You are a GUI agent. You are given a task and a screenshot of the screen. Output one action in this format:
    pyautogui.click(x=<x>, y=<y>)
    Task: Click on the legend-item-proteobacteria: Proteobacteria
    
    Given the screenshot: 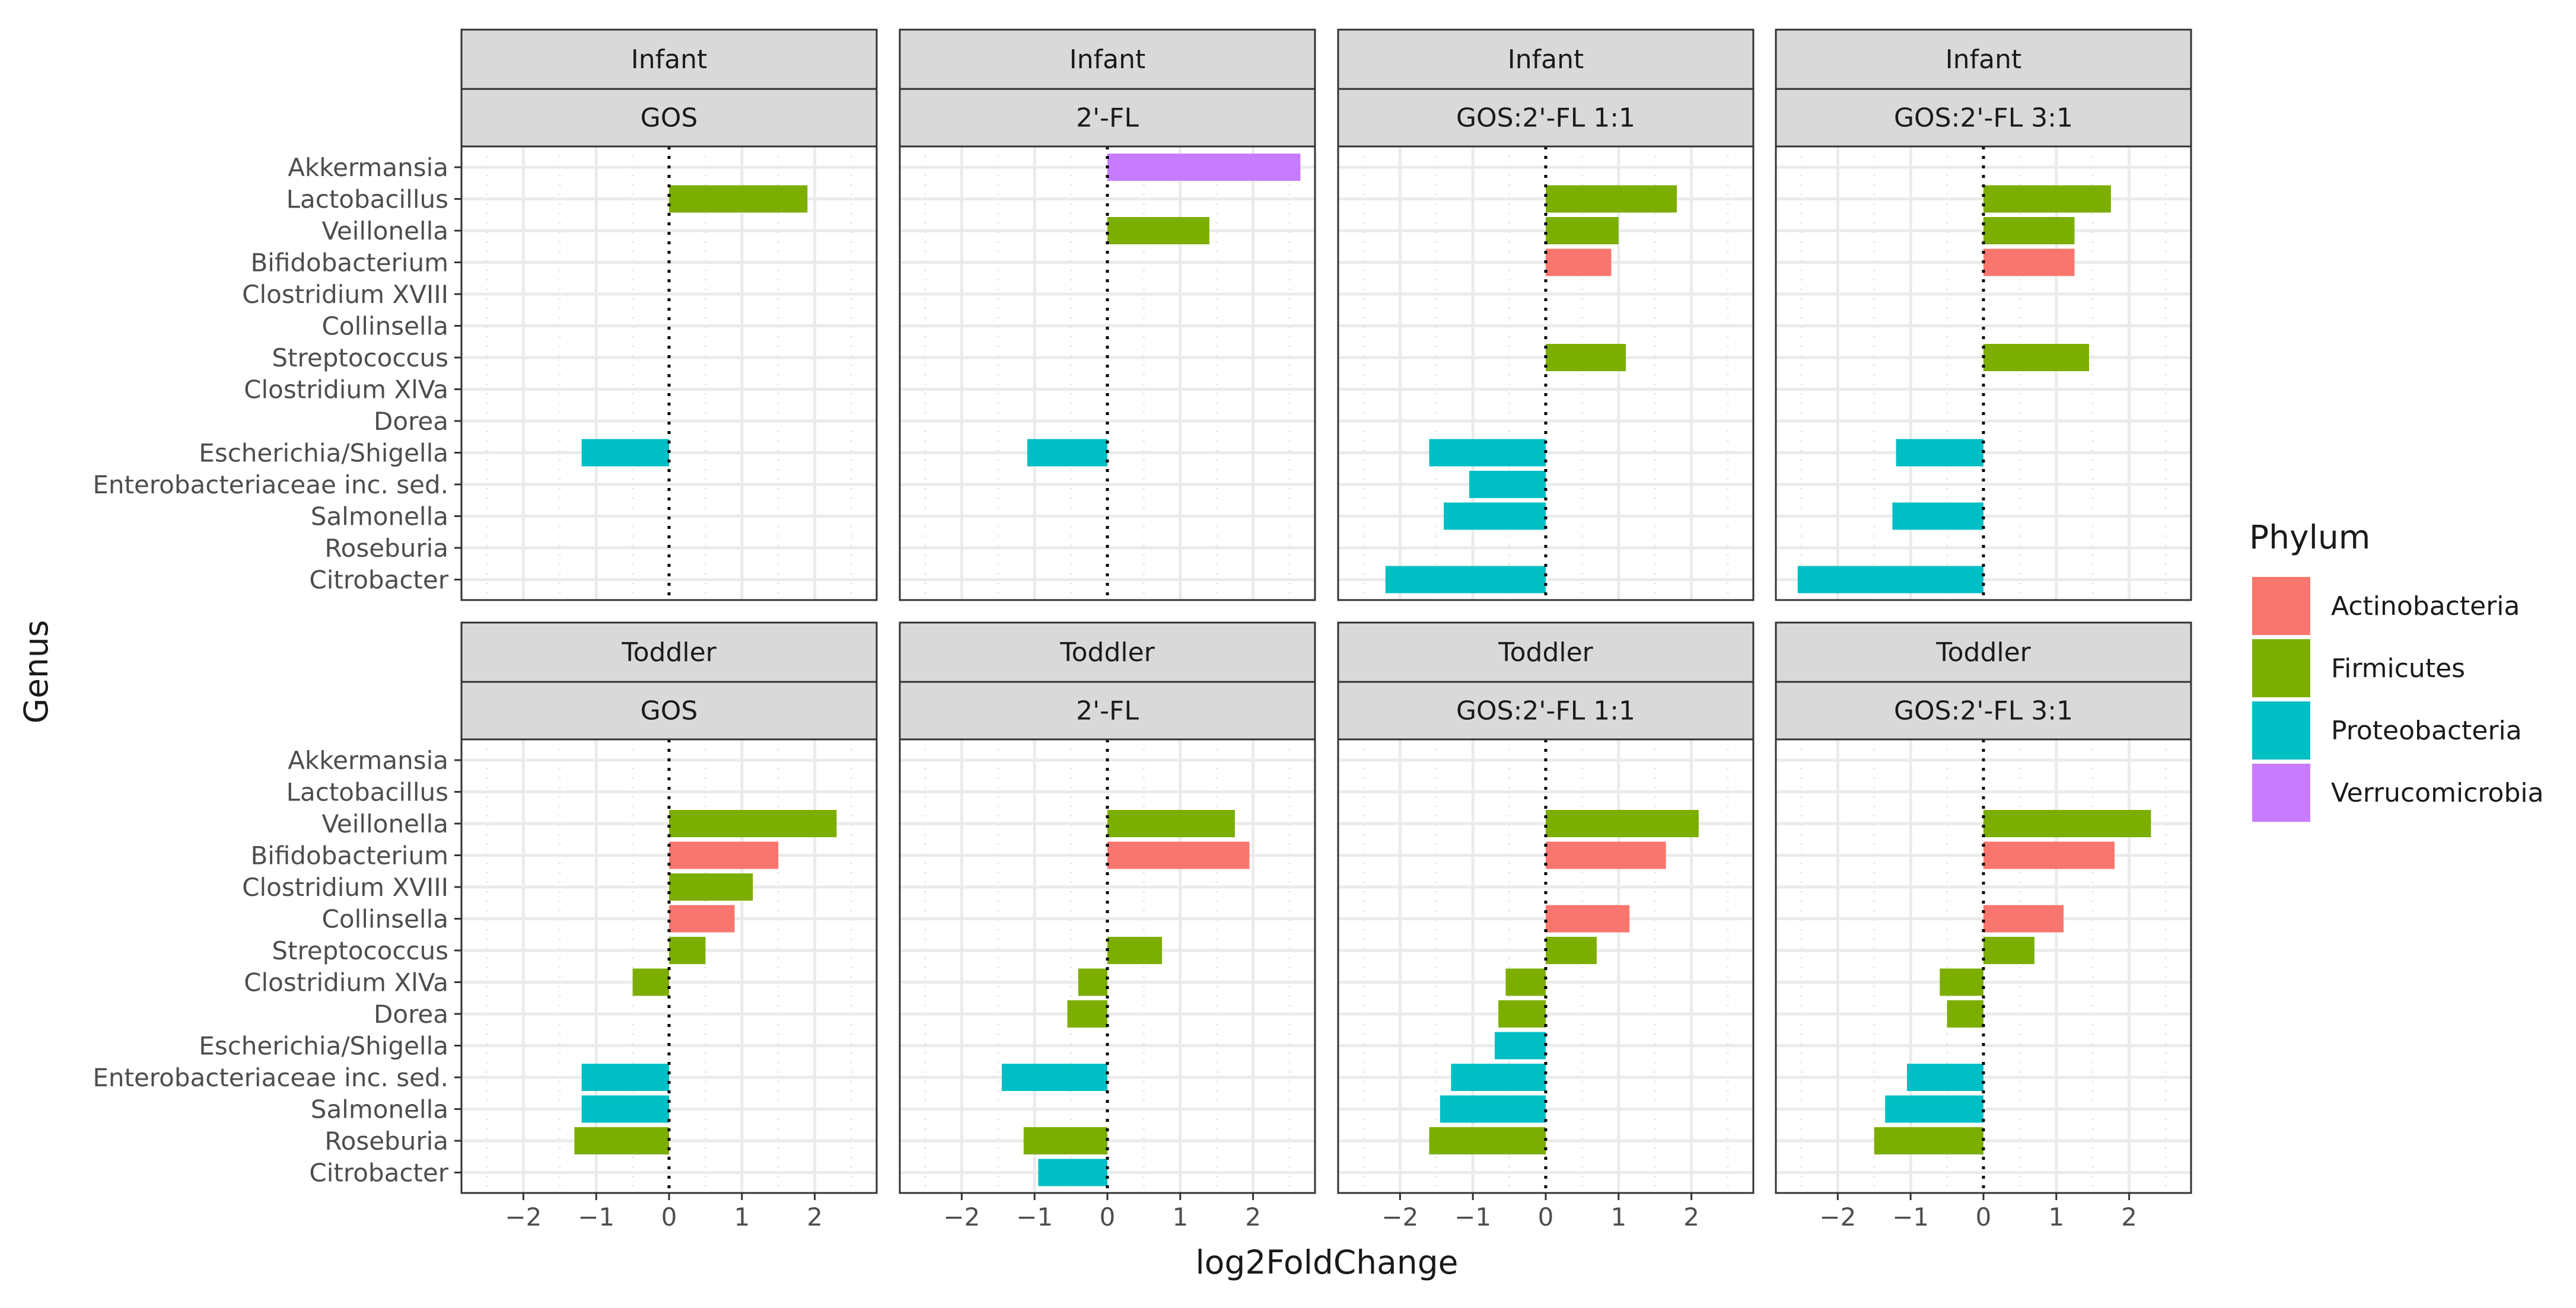 What is the action you would take?
    pyautogui.click(x=2387, y=730)
    